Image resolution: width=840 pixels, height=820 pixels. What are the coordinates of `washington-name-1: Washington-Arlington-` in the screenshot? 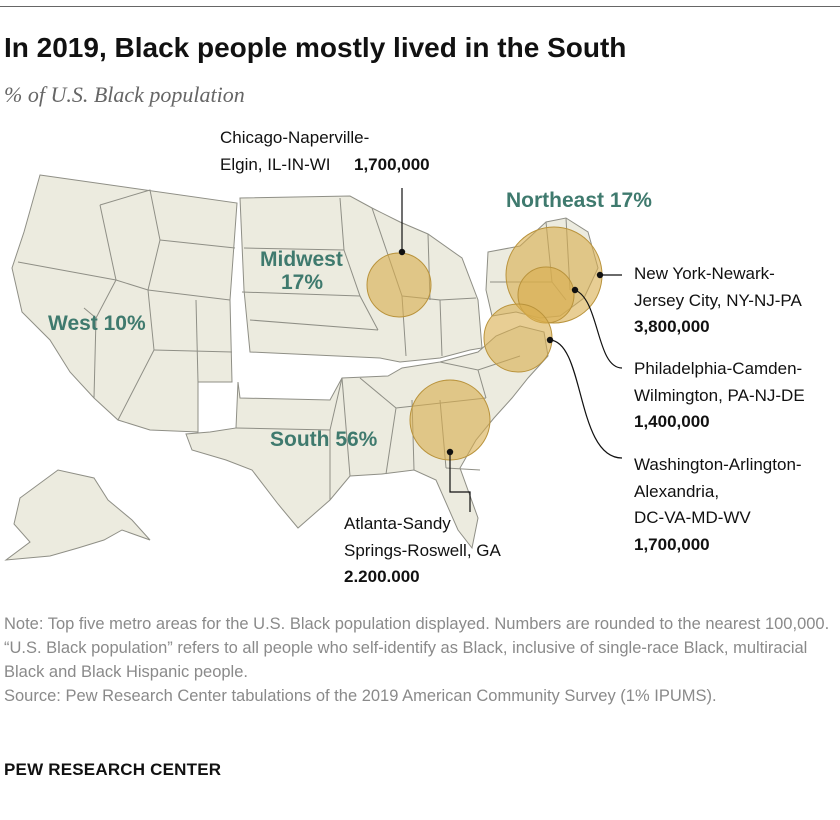 It's located at (718, 464).